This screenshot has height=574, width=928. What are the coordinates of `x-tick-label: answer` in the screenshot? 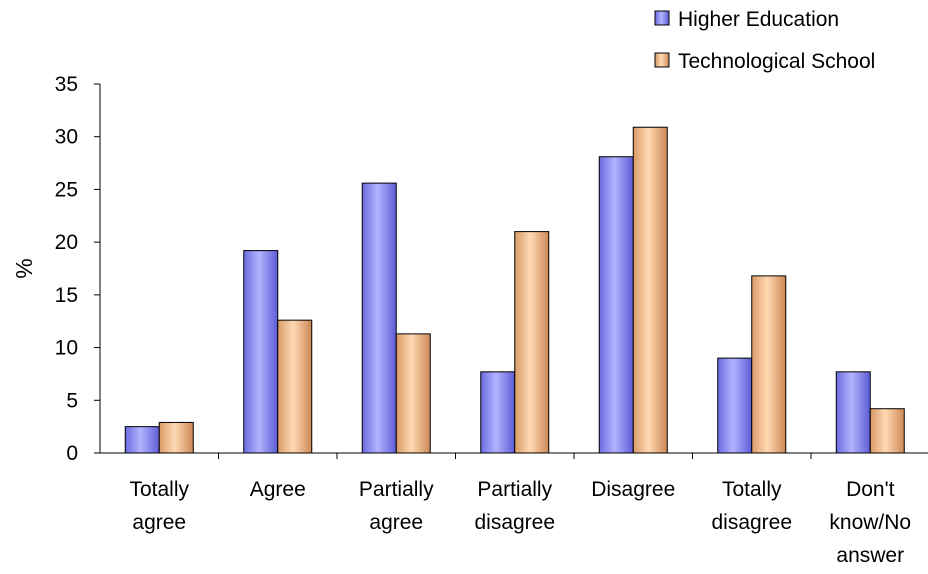 It's located at (870, 555).